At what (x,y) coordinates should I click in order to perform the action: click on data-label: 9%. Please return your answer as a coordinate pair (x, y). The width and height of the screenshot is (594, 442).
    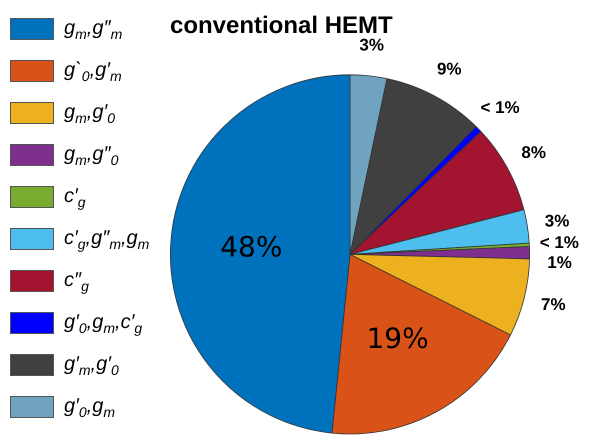
    Looking at the image, I should click on (449, 68).